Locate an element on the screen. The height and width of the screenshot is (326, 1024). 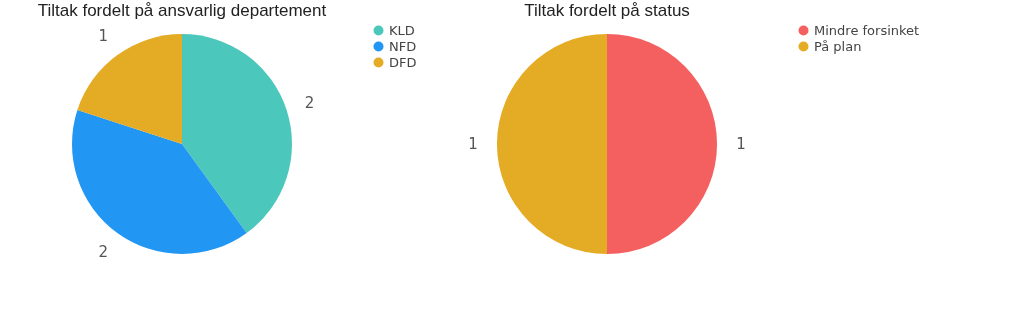
legend-label: KLD is located at coordinates (402, 30).